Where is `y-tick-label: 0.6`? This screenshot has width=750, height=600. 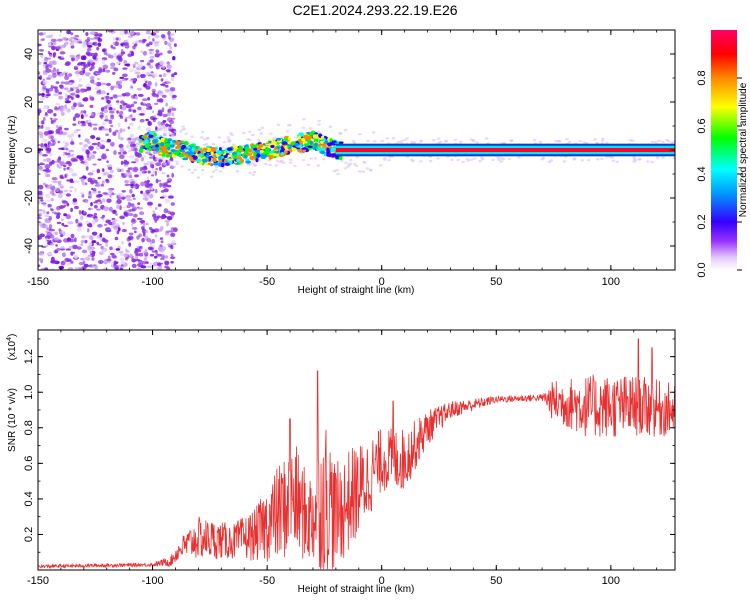 y-tick-label: 0.6 is located at coordinates (29, 463).